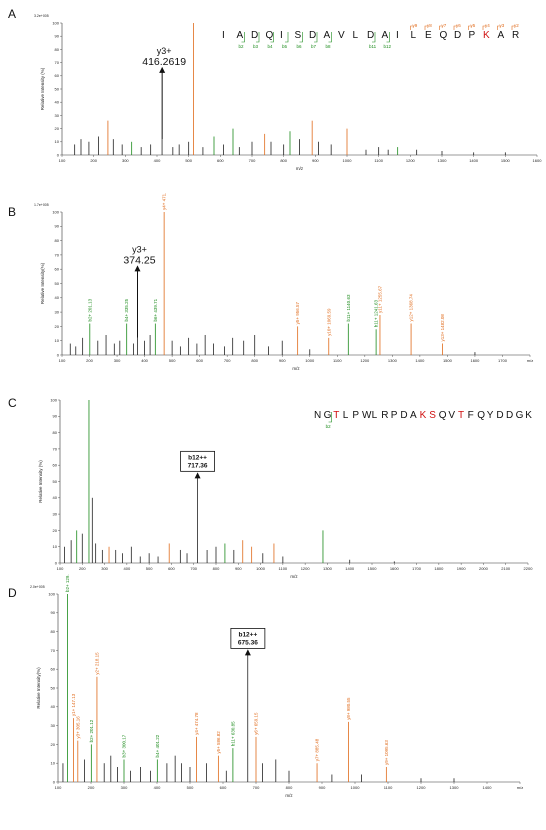  Describe the element at coordinates (57, 102) in the screenshot. I see `y-tick-label: 40` at that location.